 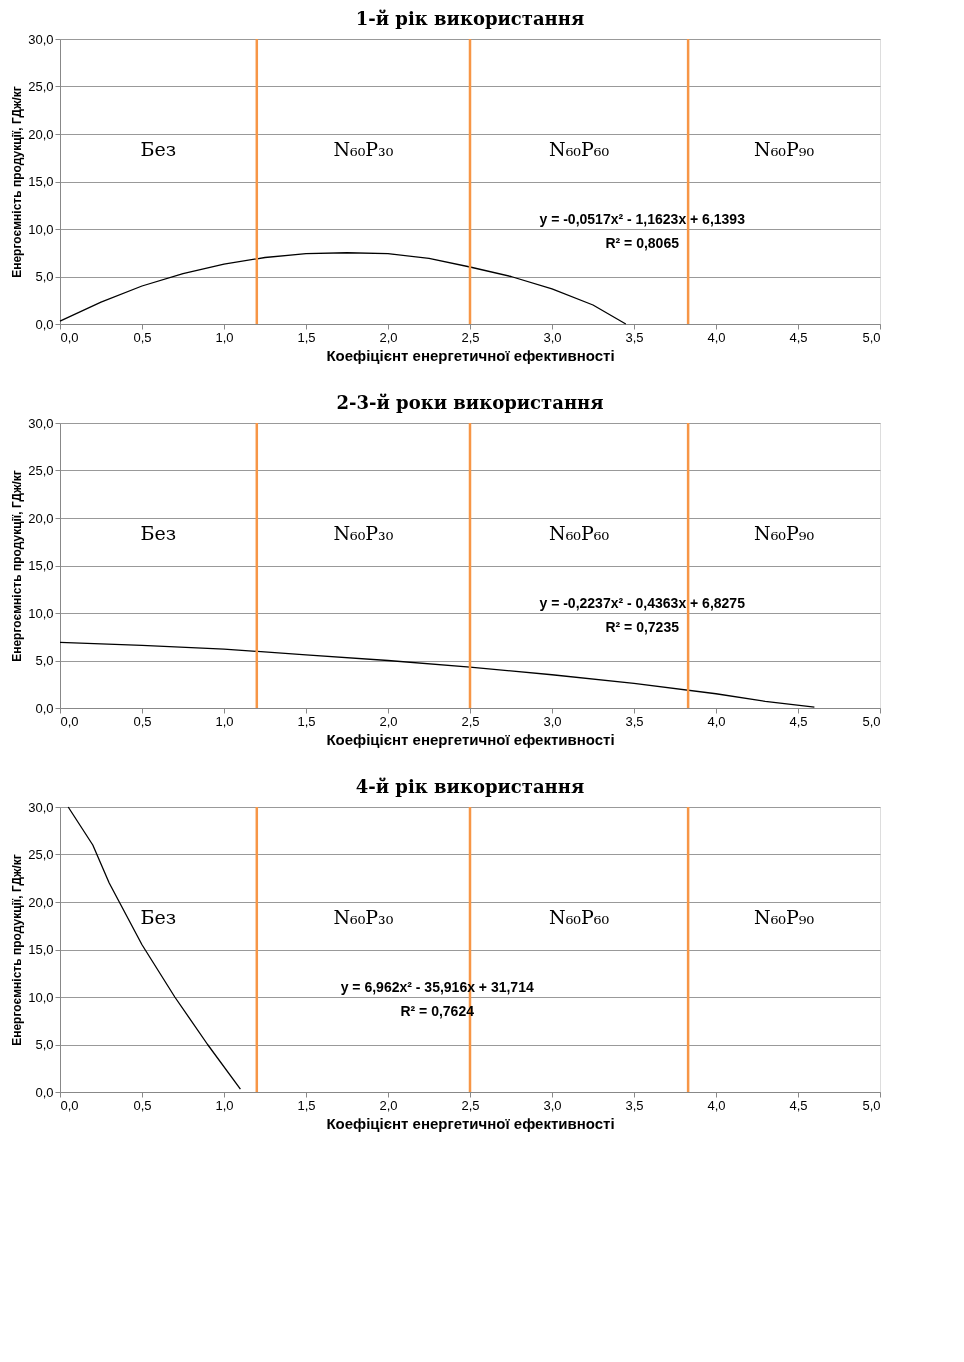 I want to click on annotation: y = -0,0517x² - 1,1623x + 6,1393, so click(x=642, y=218).